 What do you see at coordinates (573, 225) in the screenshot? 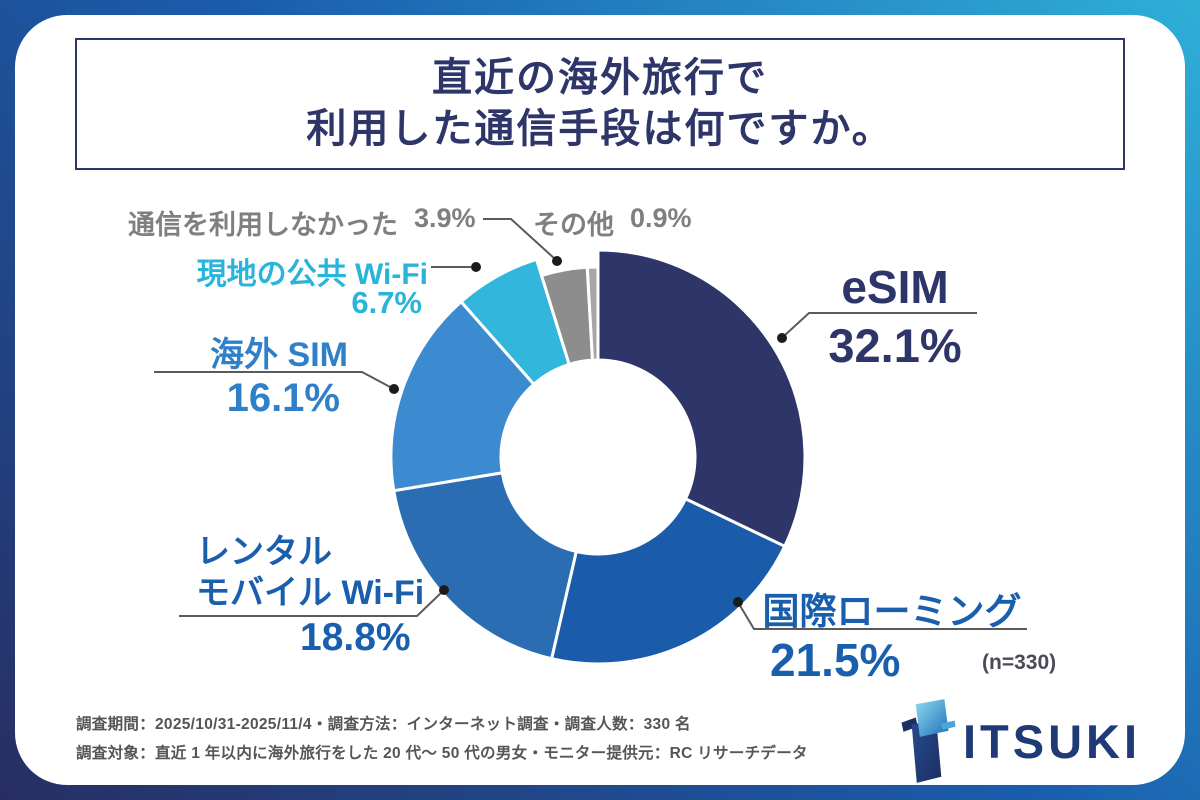
I see `other-label: その他` at bounding box center [573, 225].